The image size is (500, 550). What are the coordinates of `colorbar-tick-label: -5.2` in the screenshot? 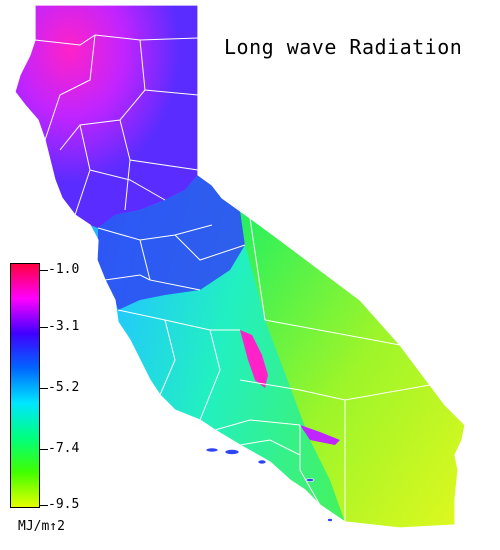 It's located at (64, 387).